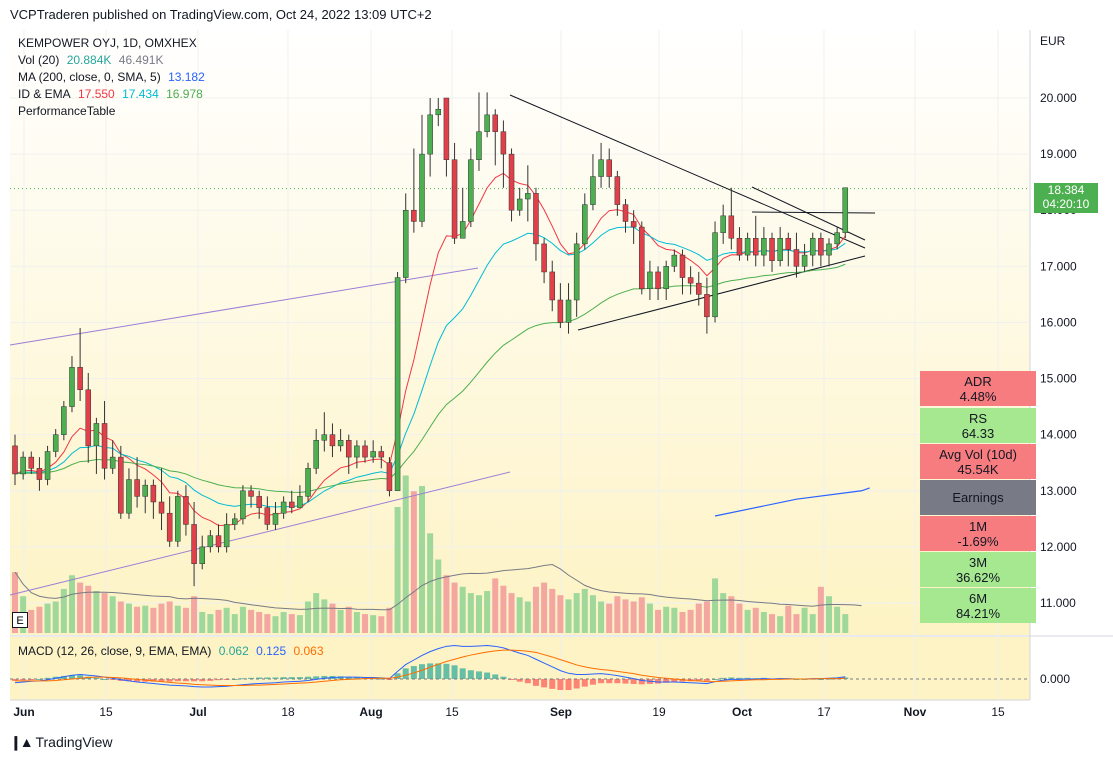  Describe the element at coordinates (39, 60) in the screenshot. I see `vol-label: Vol (20)` at that location.